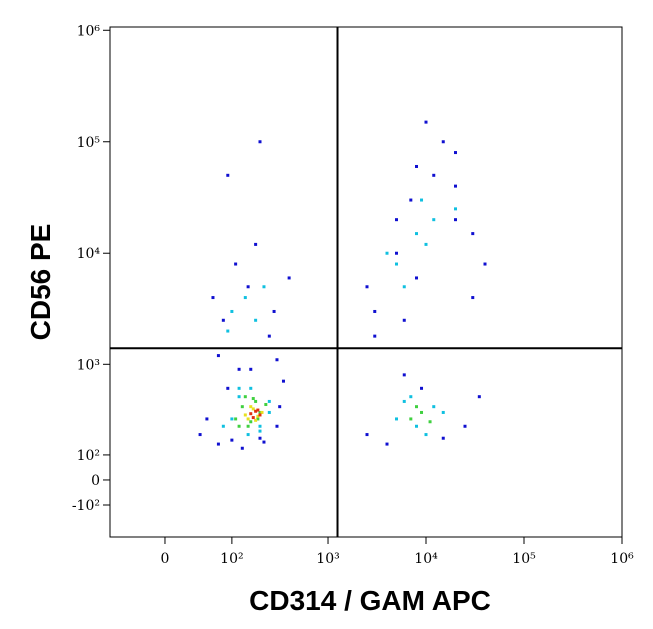 This screenshot has height=629, width=653. What do you see at coordinates (89, 31) in the screenshot?
I see `y-tick-label: 10⁶` at bounding box center [89, 31].